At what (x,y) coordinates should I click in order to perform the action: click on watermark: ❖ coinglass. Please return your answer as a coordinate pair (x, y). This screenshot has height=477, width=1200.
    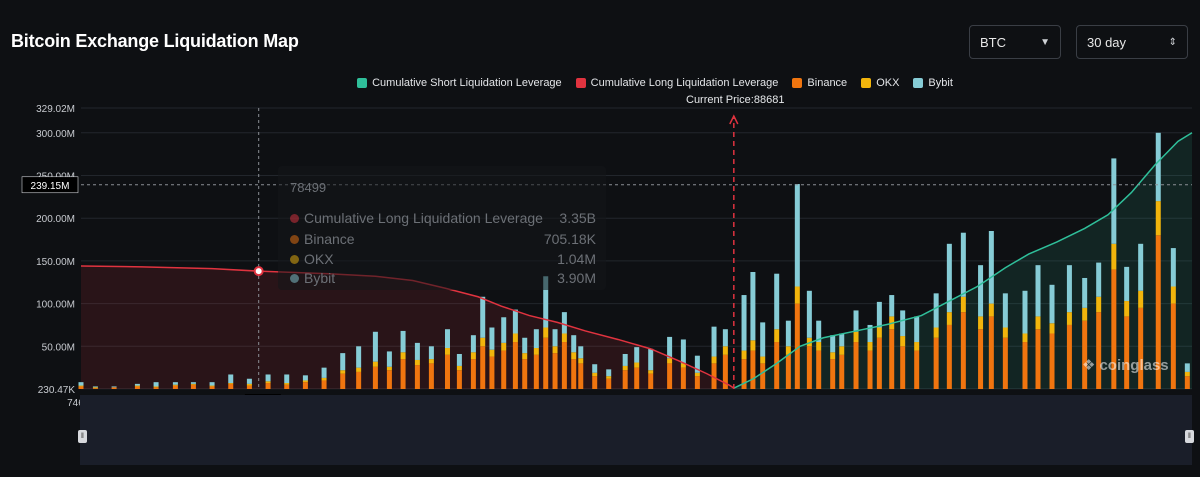
    Looking at the image, I should click on (1125, 365).